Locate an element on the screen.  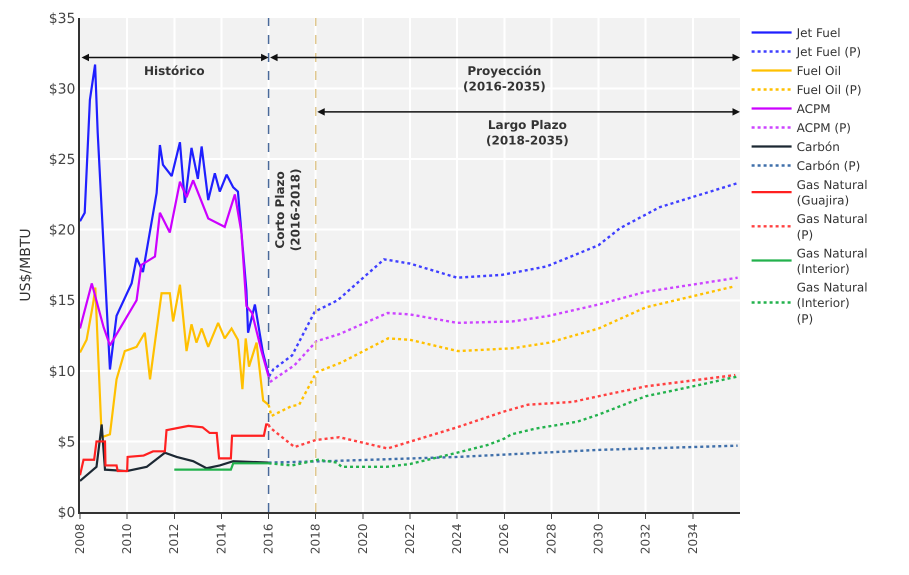
x-tick-label: 2026 is located at coordinates (504, 539).